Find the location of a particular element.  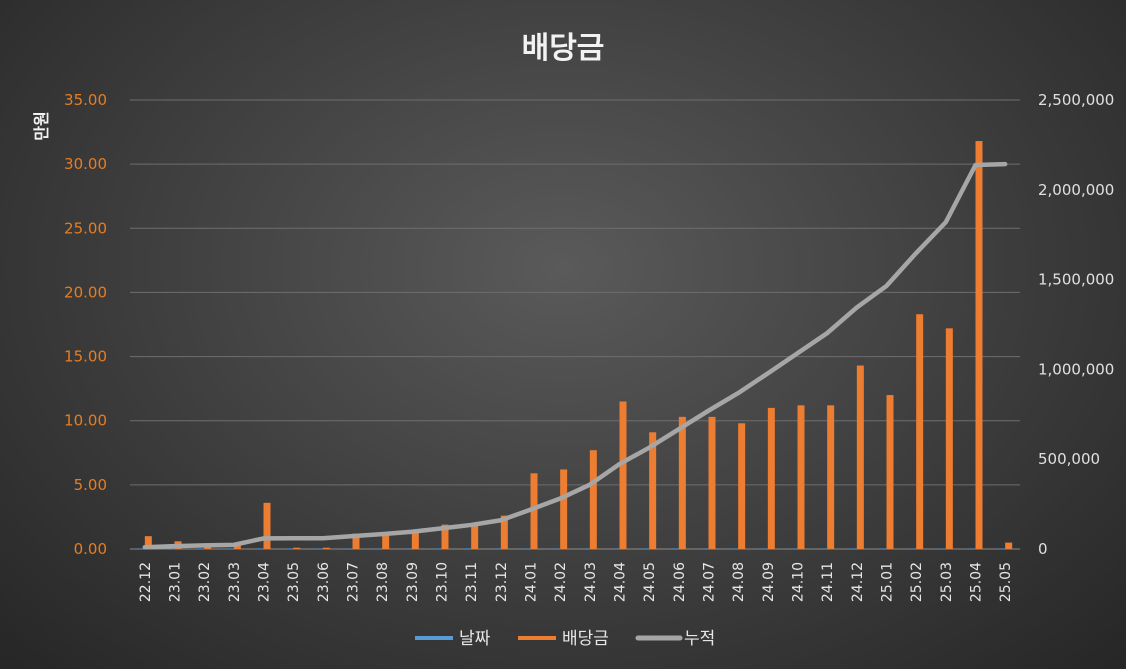

right-tick-label: 2,500,000 is located at coordinates (1076, 100).